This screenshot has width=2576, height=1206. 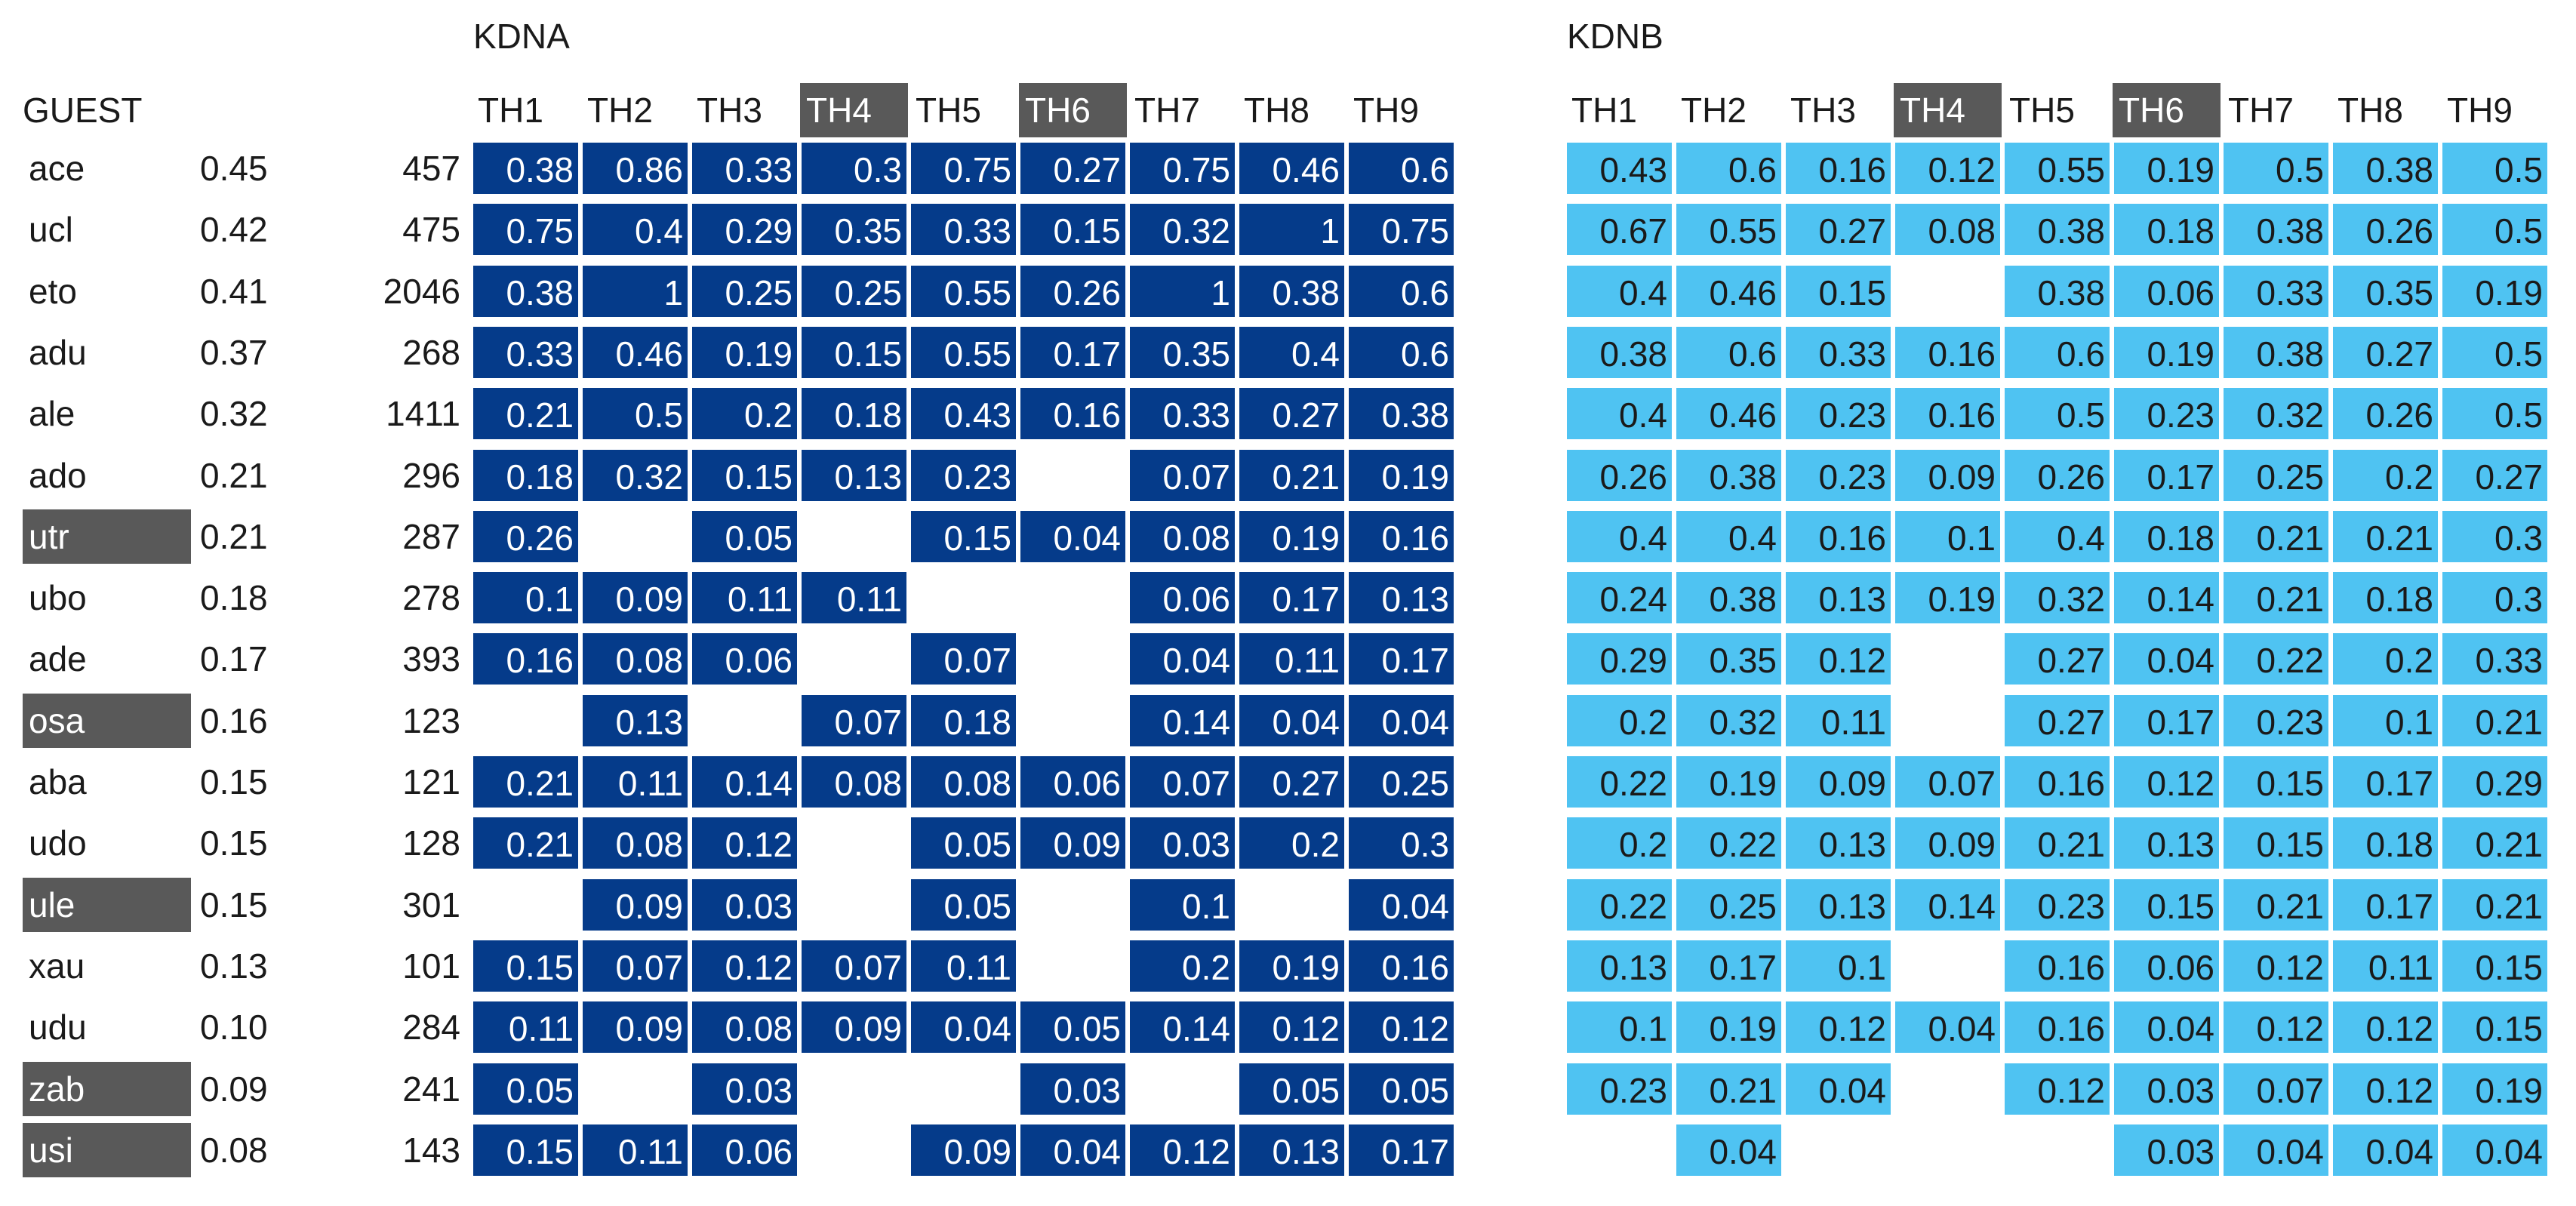 What do you see at coordinates (2495, 782) in the screenshot?
I see `heatmap-cell: 0.29` at bounding box center [2495, 782].